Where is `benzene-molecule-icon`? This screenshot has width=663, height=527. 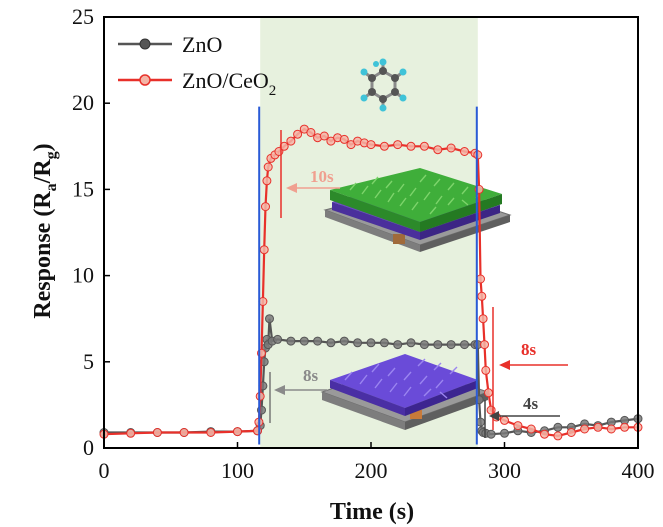
benzene-molecule-icon is located at coordinates (383, 85).